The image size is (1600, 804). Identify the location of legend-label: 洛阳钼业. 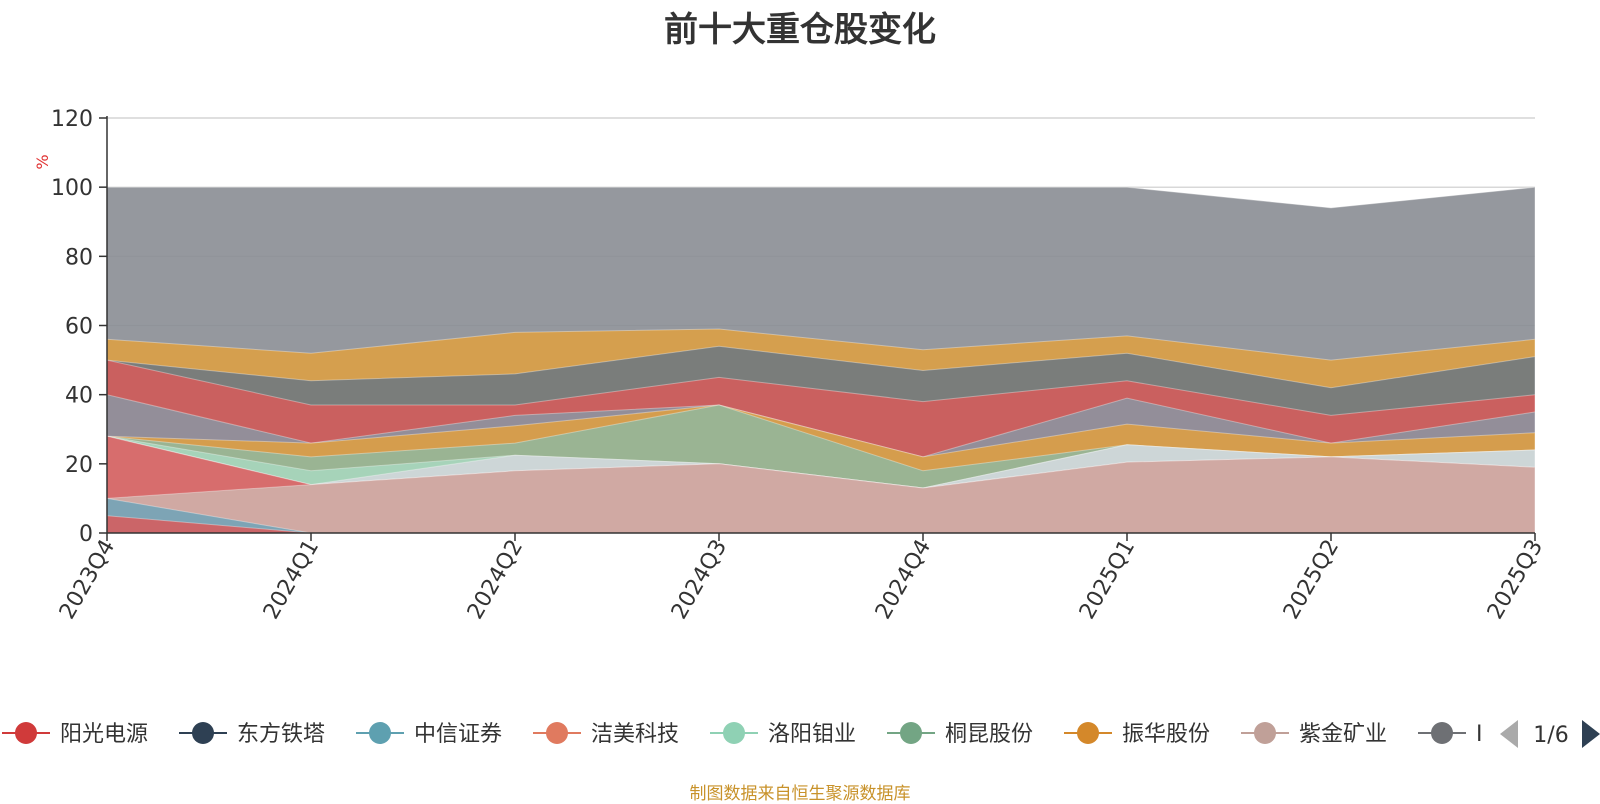
(812, 734).